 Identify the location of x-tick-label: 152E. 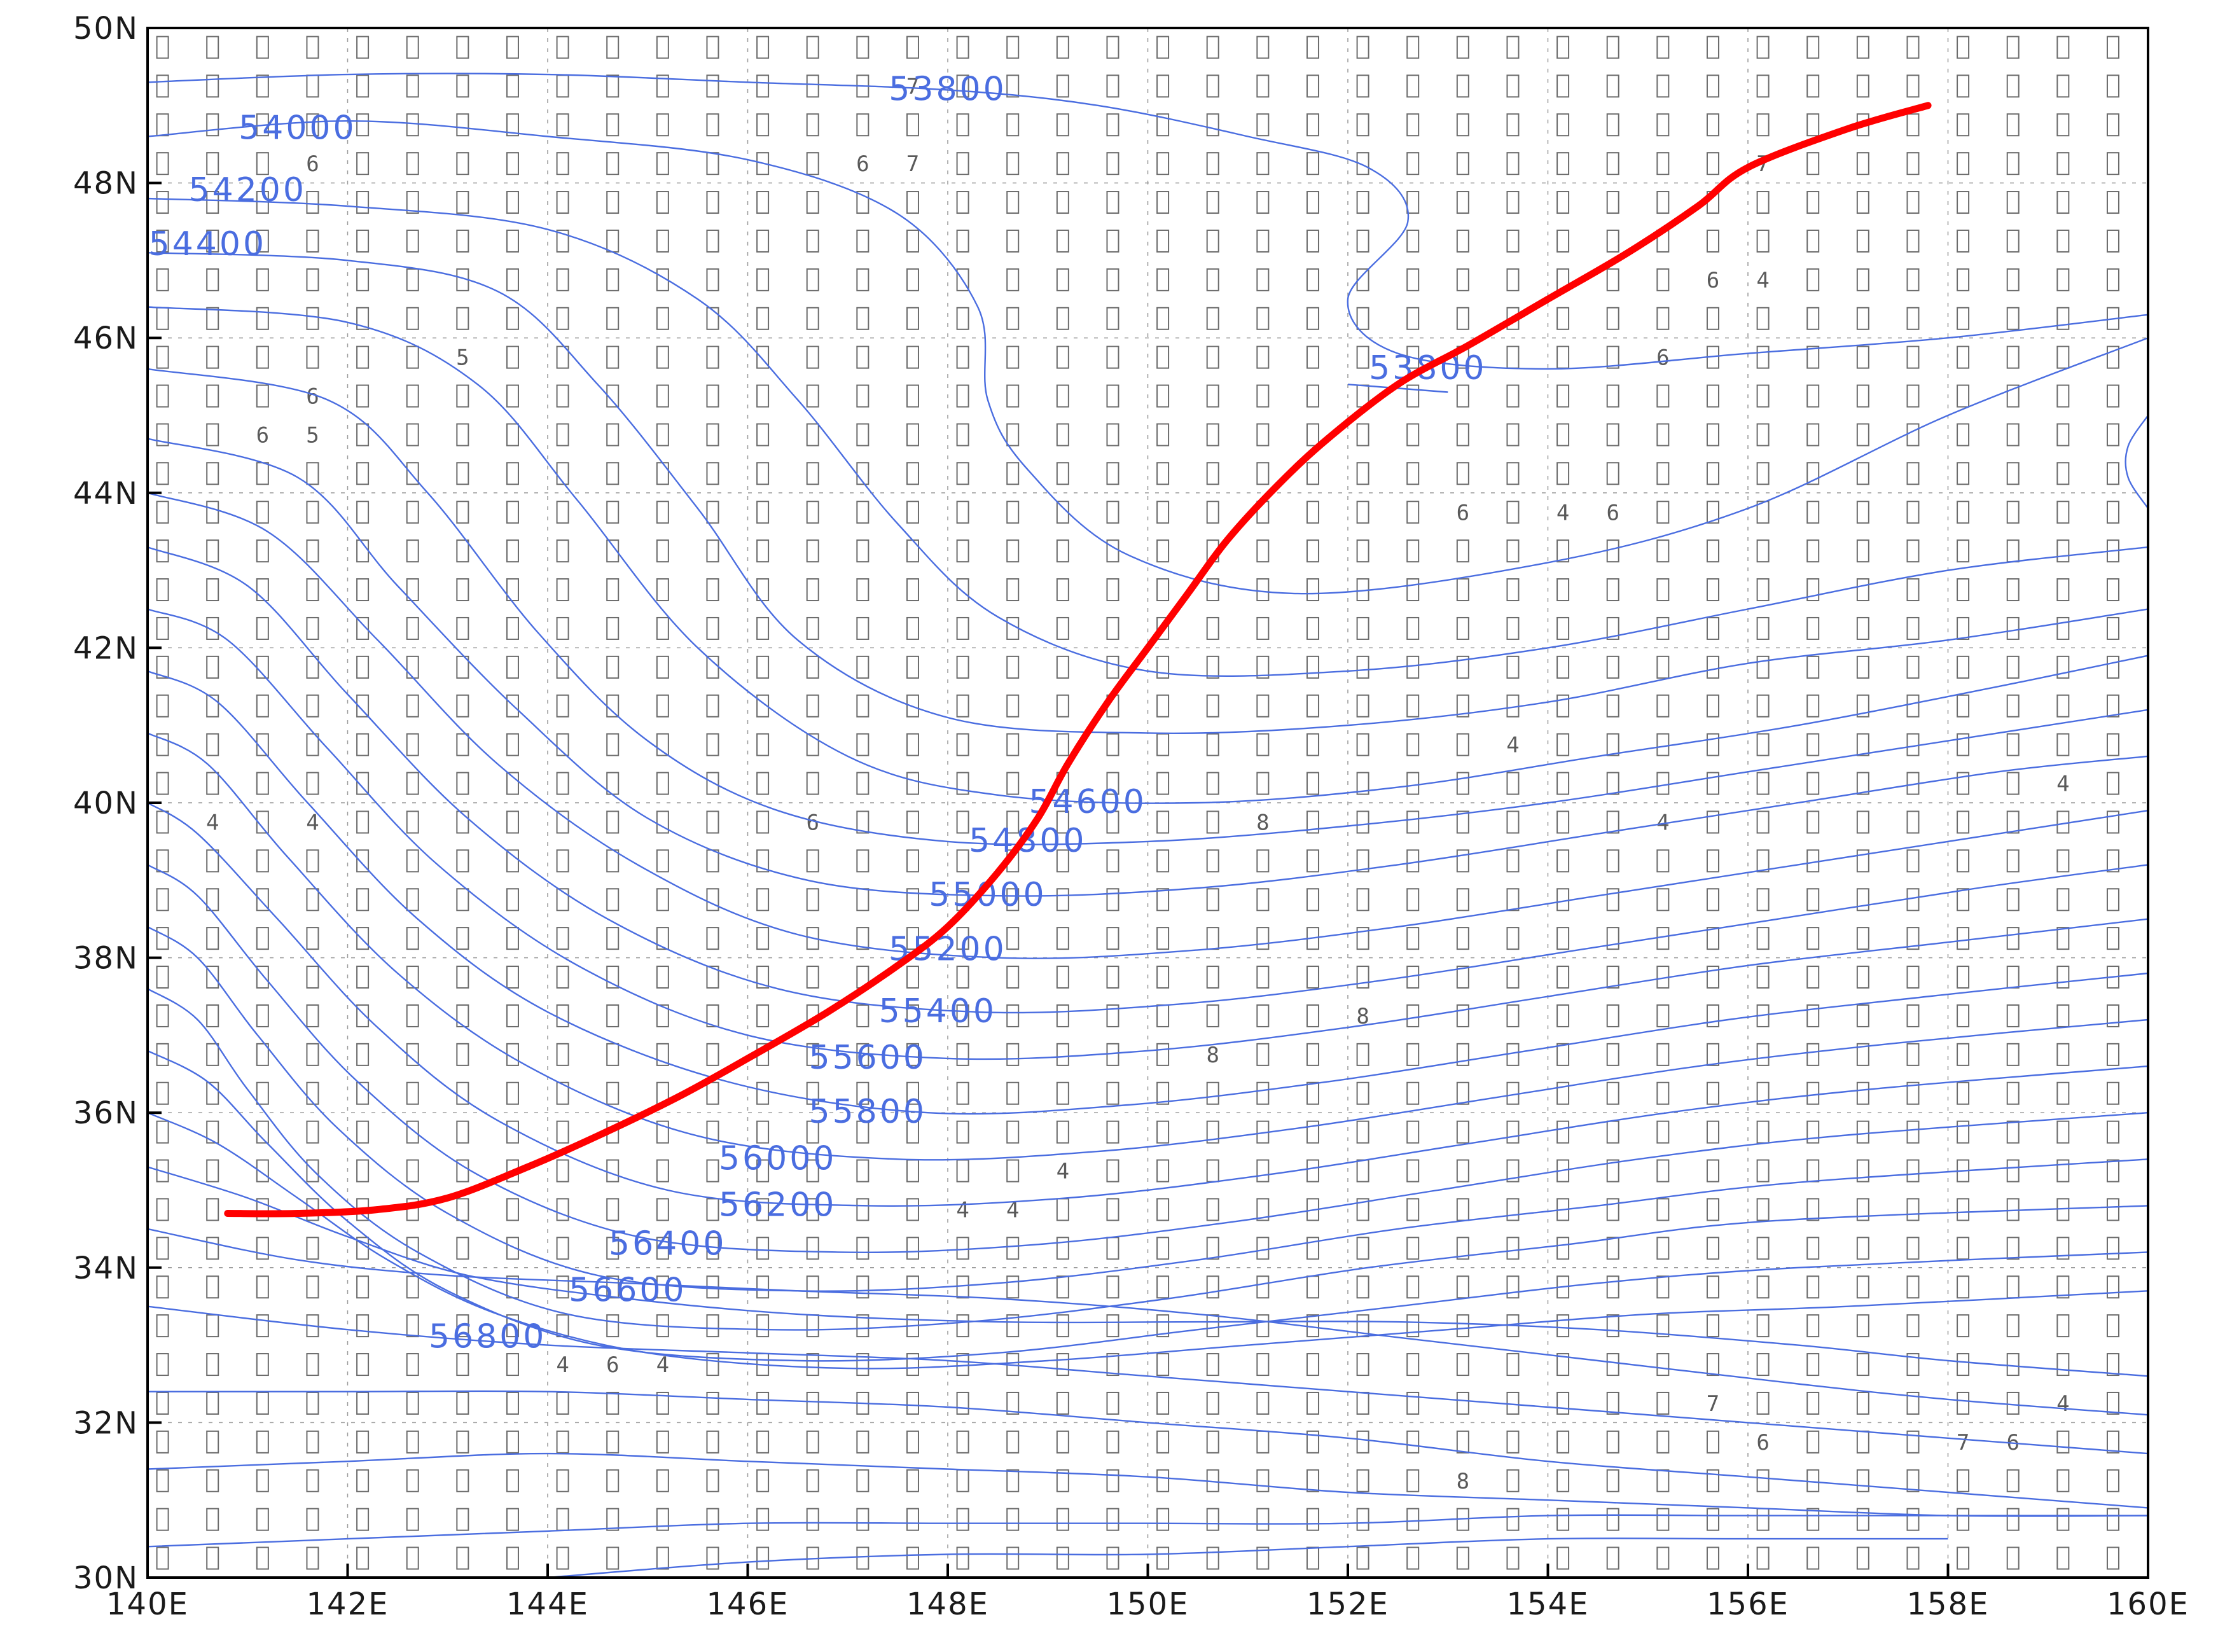
(1348, 1604).